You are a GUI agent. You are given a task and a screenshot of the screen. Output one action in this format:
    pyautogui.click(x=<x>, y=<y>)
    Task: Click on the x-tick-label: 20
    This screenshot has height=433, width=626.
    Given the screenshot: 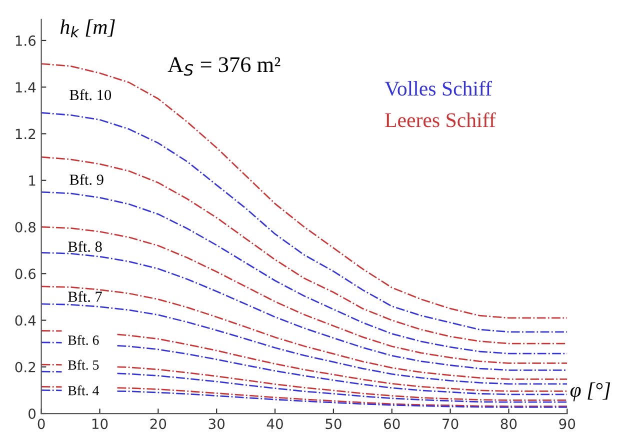 What is the action you would take?
    pyautogui.click(x=158, y=424)
    